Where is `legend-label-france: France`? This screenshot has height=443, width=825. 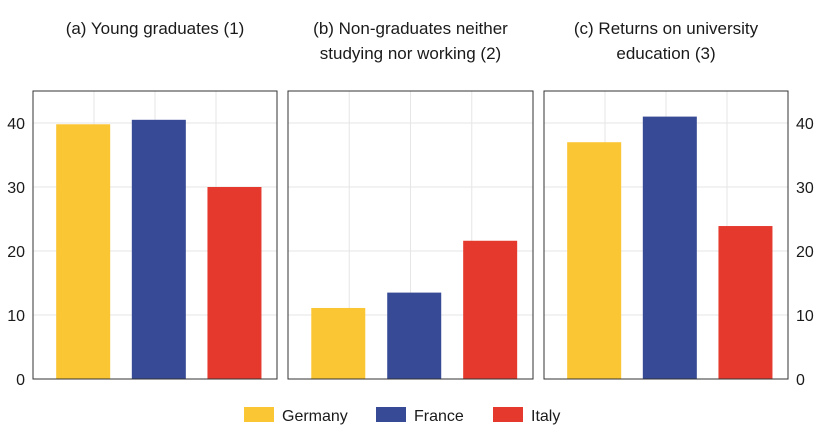 legend-label-france: France is located at coordinates (439, 416).